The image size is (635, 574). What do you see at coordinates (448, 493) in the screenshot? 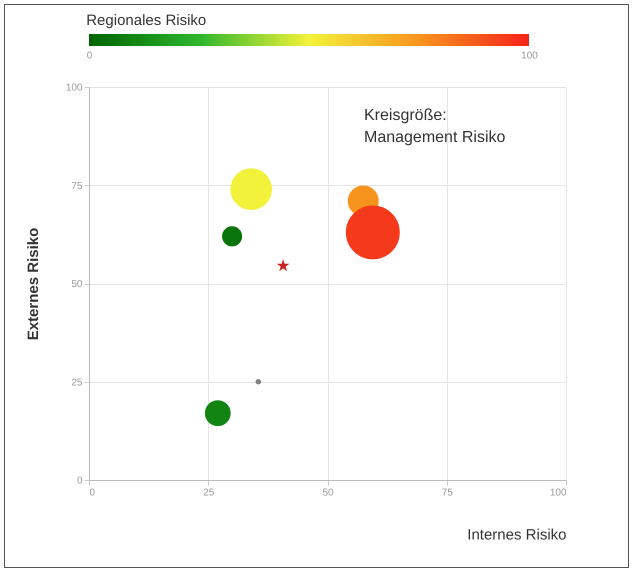
I see `x-tick-label: 75` at bounding box center [448, 493].